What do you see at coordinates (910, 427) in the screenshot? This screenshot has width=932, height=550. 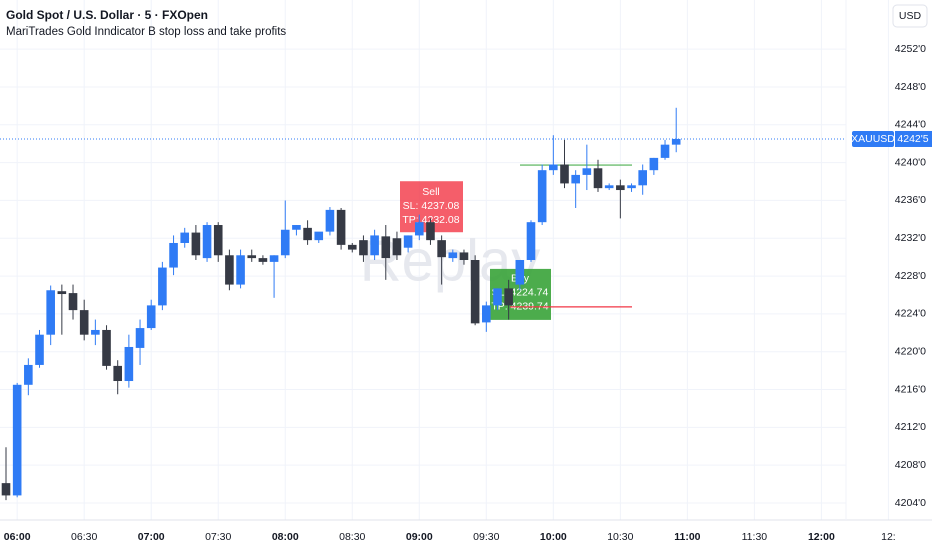 I see `y-tick-label: 4212'0` at bounding box center [910, 427].